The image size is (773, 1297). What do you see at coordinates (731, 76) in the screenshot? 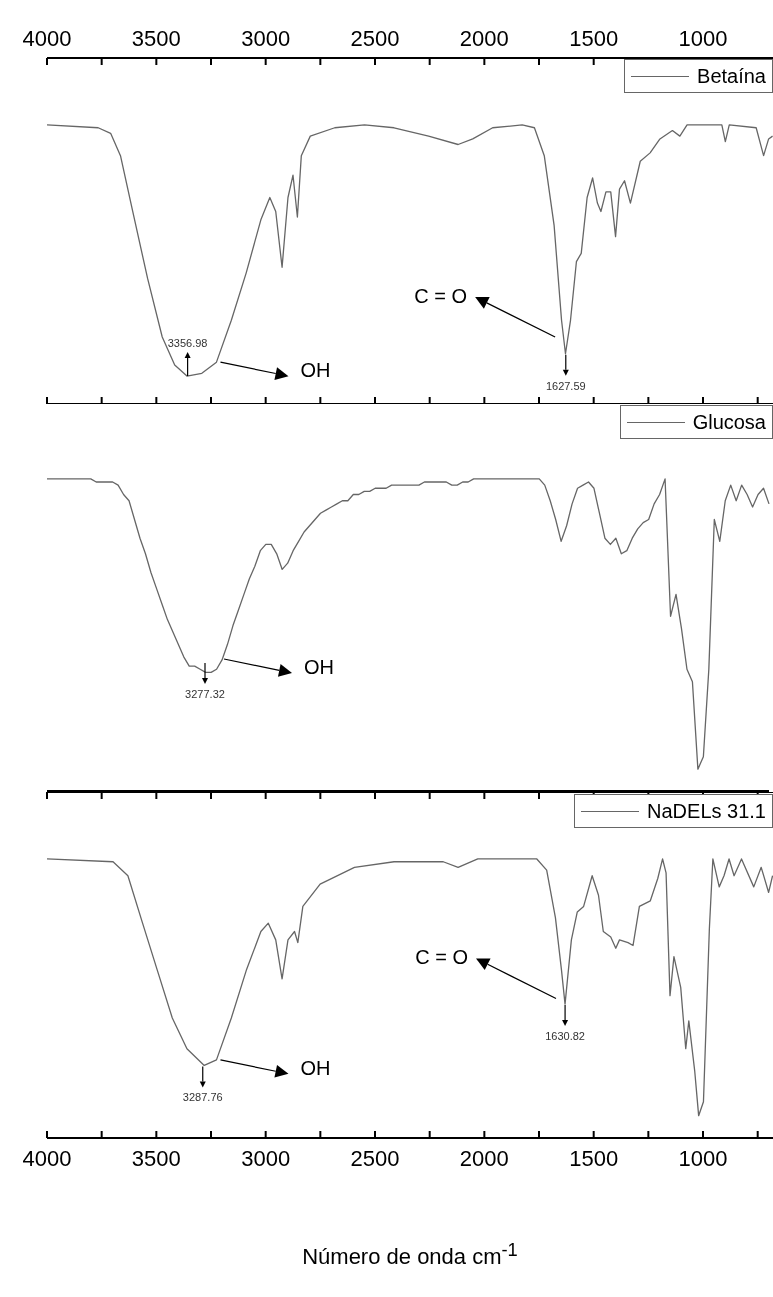
I see `legend-label: Betaína` at bounding box center [731, 76].